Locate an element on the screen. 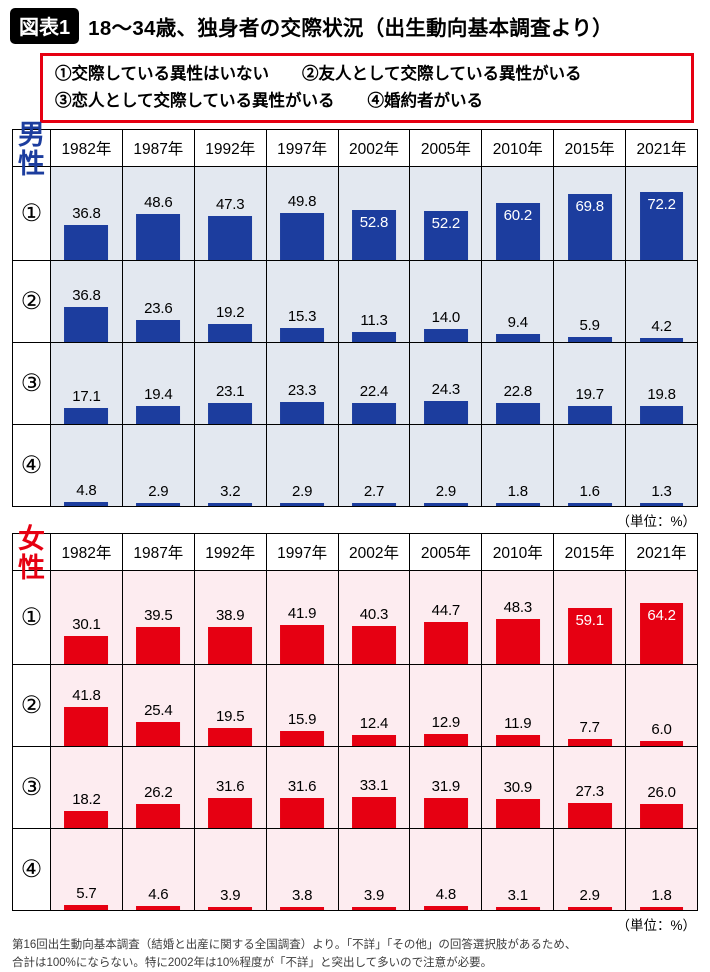  bar-cell: 17.1 is located at coordinates (87, 384).